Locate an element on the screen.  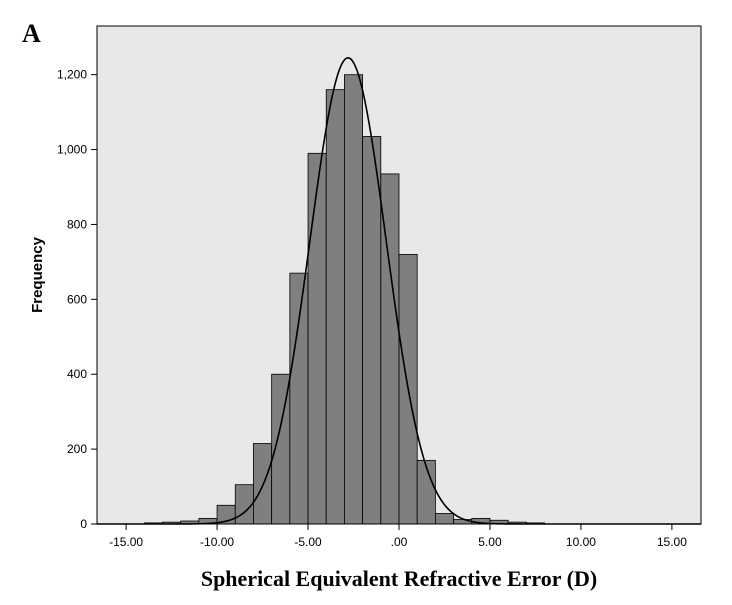
y-tick-label: 1,200 is located at coordinates (72, 75).